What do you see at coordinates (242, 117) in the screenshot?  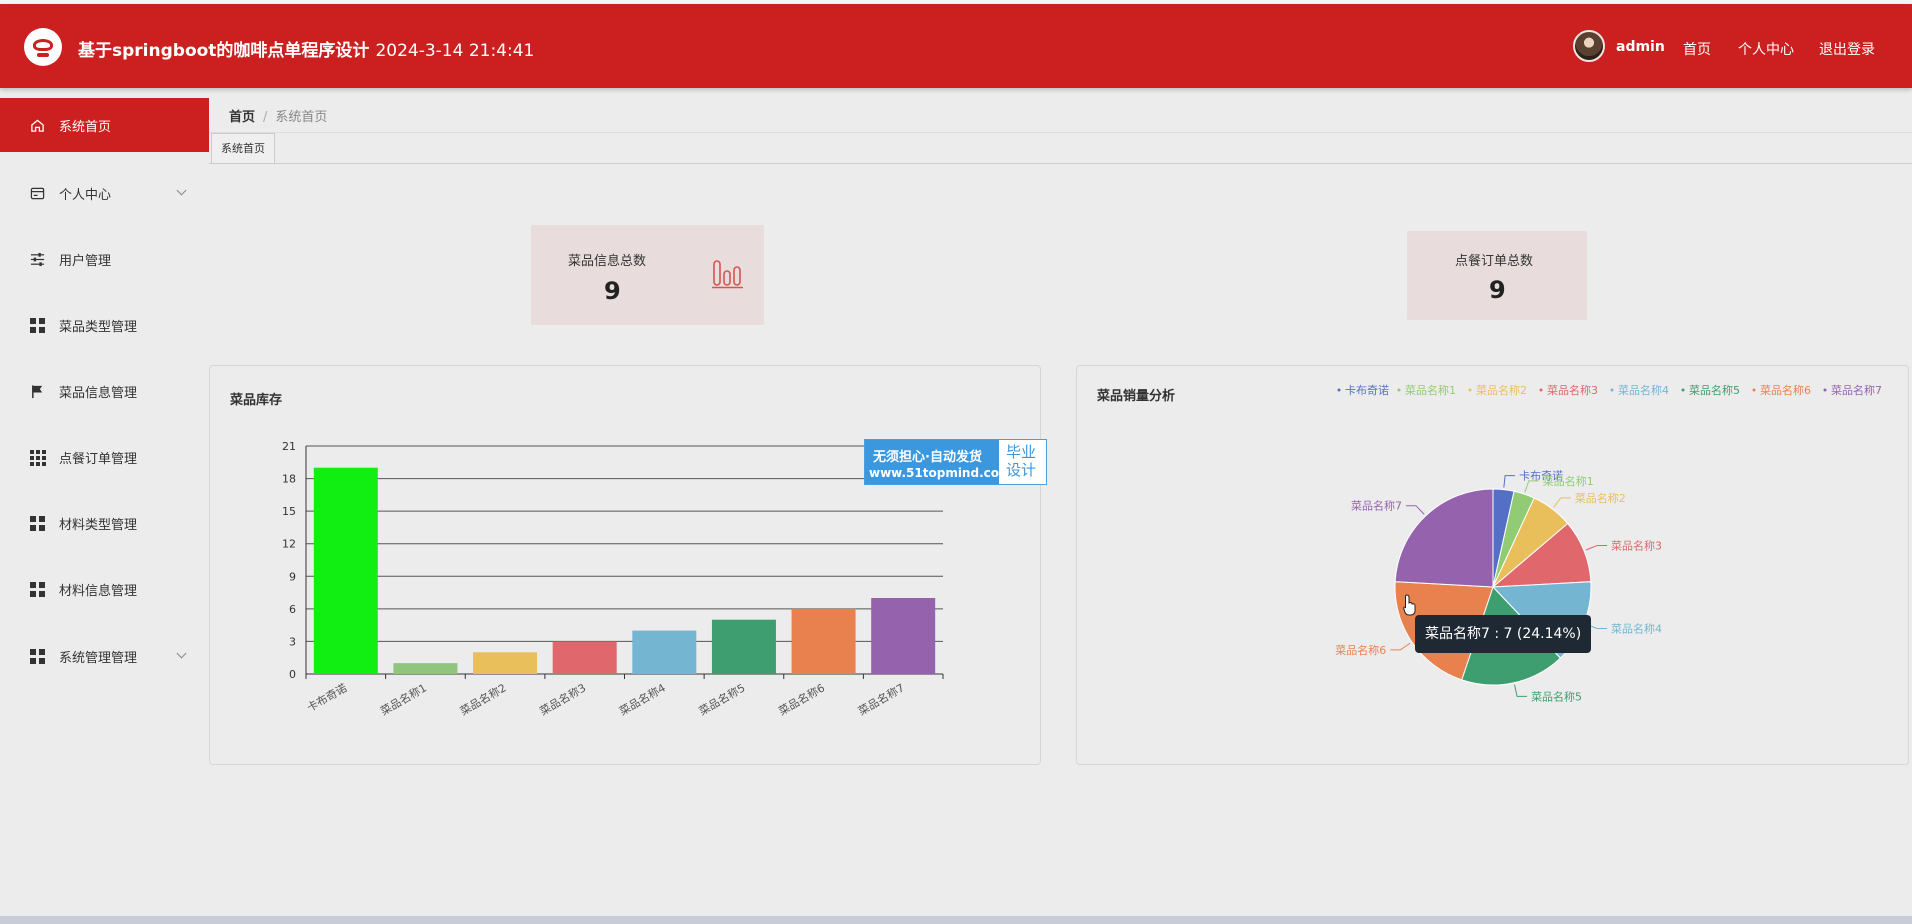 I see `breadcrumb-home: 首页` at bounding box center [242, 117].